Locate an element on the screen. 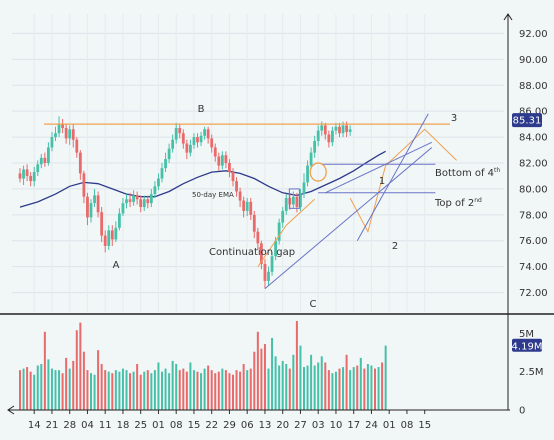 The image size is (554, 440). x-tick-label: 20 is located at coordinates (282, 425).